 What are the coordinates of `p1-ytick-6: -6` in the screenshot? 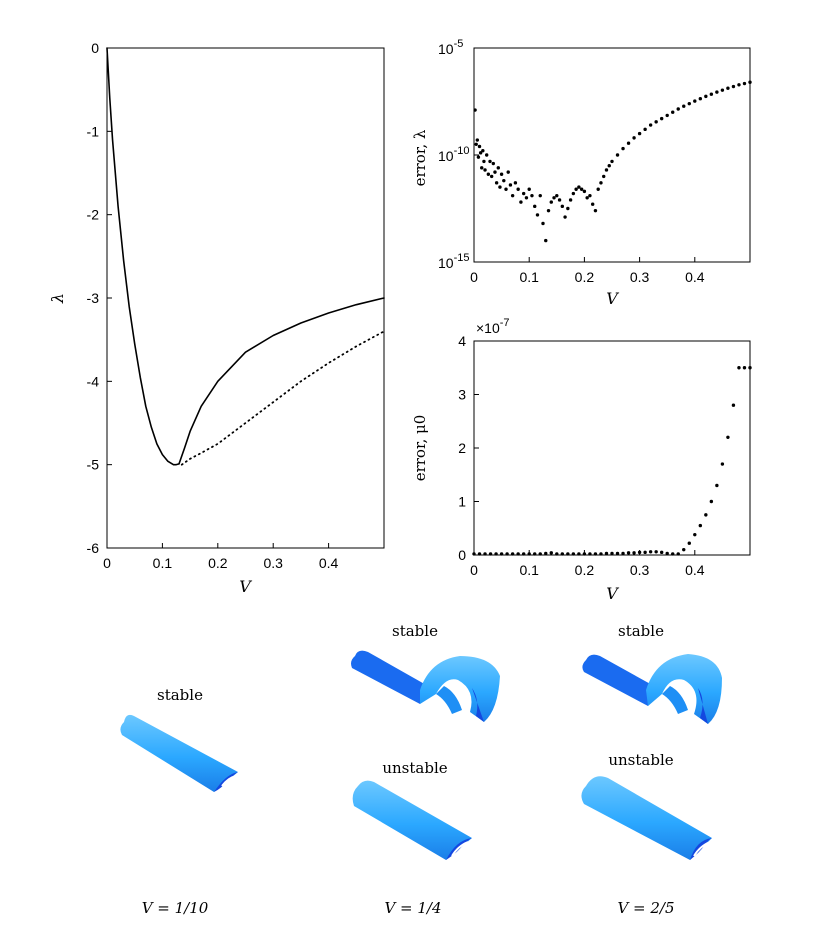 It's located at (93, 548).